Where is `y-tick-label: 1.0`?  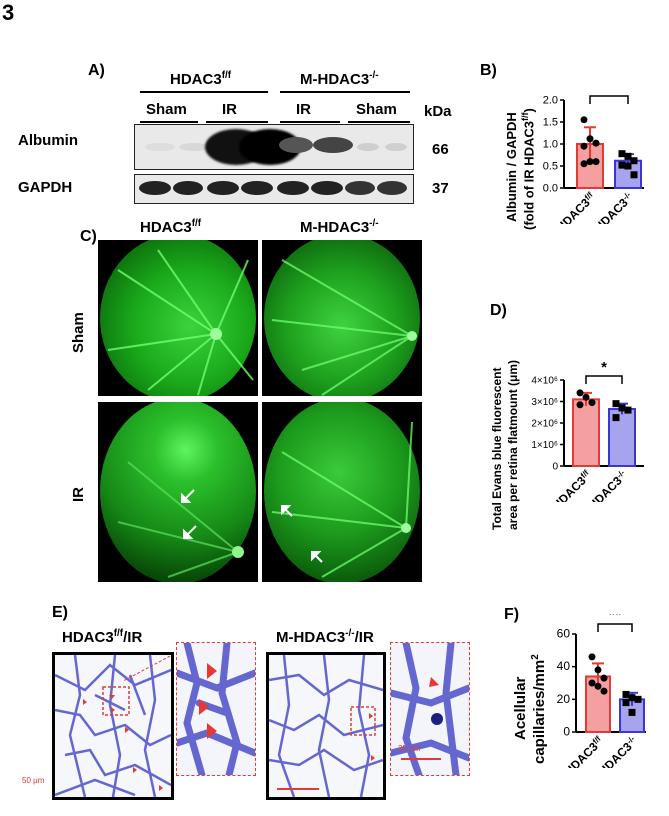
y-tick-label: 1.0 is located at coordinates (550, 145).